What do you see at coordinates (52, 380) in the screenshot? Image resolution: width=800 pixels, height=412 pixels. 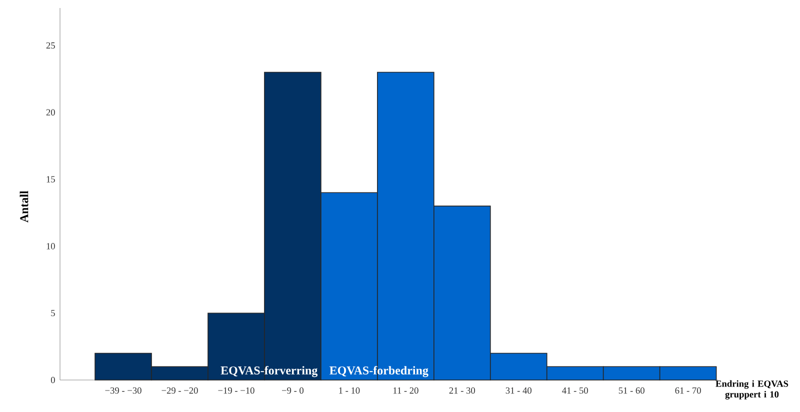 I see `y-tick-label: 0` at bounding box center [52, 380].